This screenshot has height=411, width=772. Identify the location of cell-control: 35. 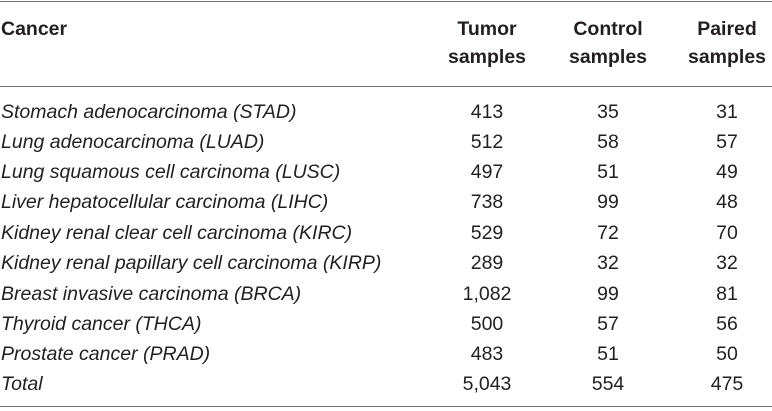
(608, 112).